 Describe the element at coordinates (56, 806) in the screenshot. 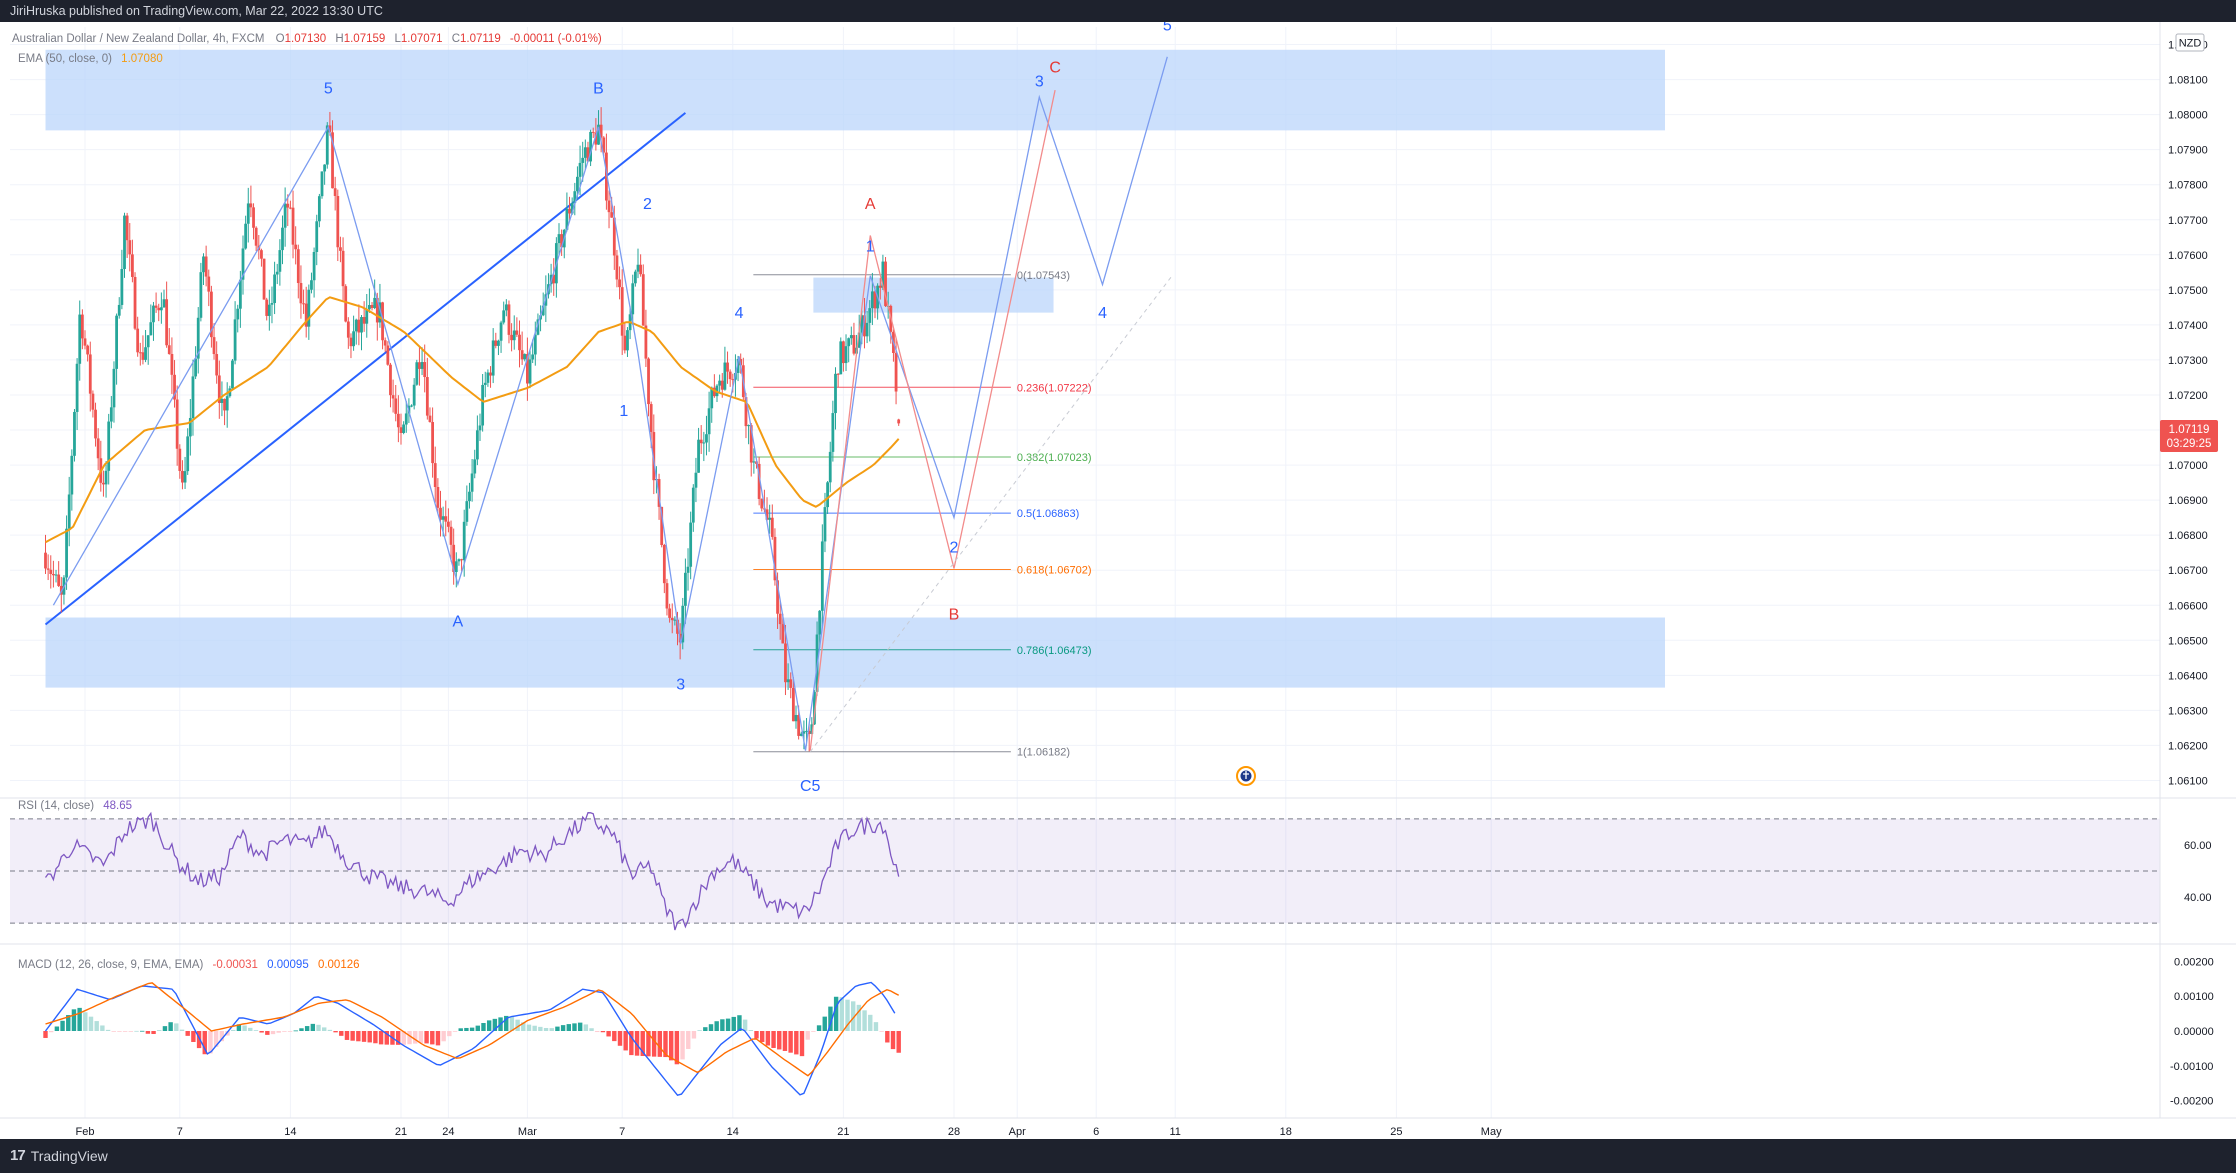

I see `rsi-legend-title: RSI (14, close)` at that location.